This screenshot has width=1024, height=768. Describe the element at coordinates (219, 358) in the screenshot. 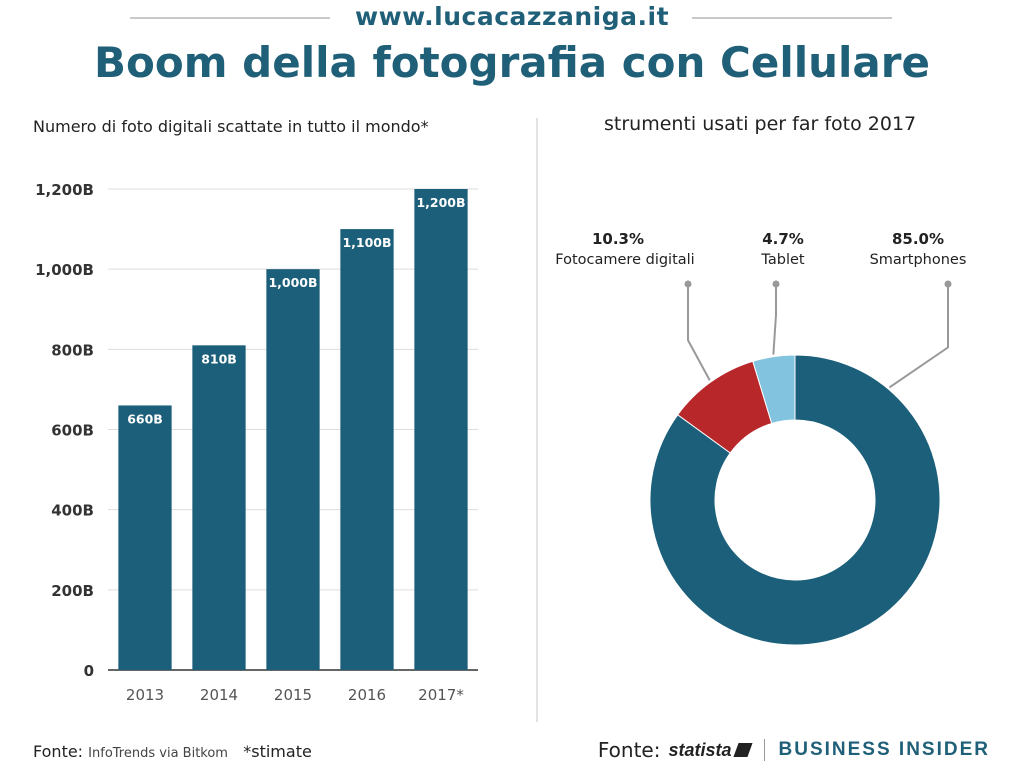

I see `bar-value-label: 810B` at that location.